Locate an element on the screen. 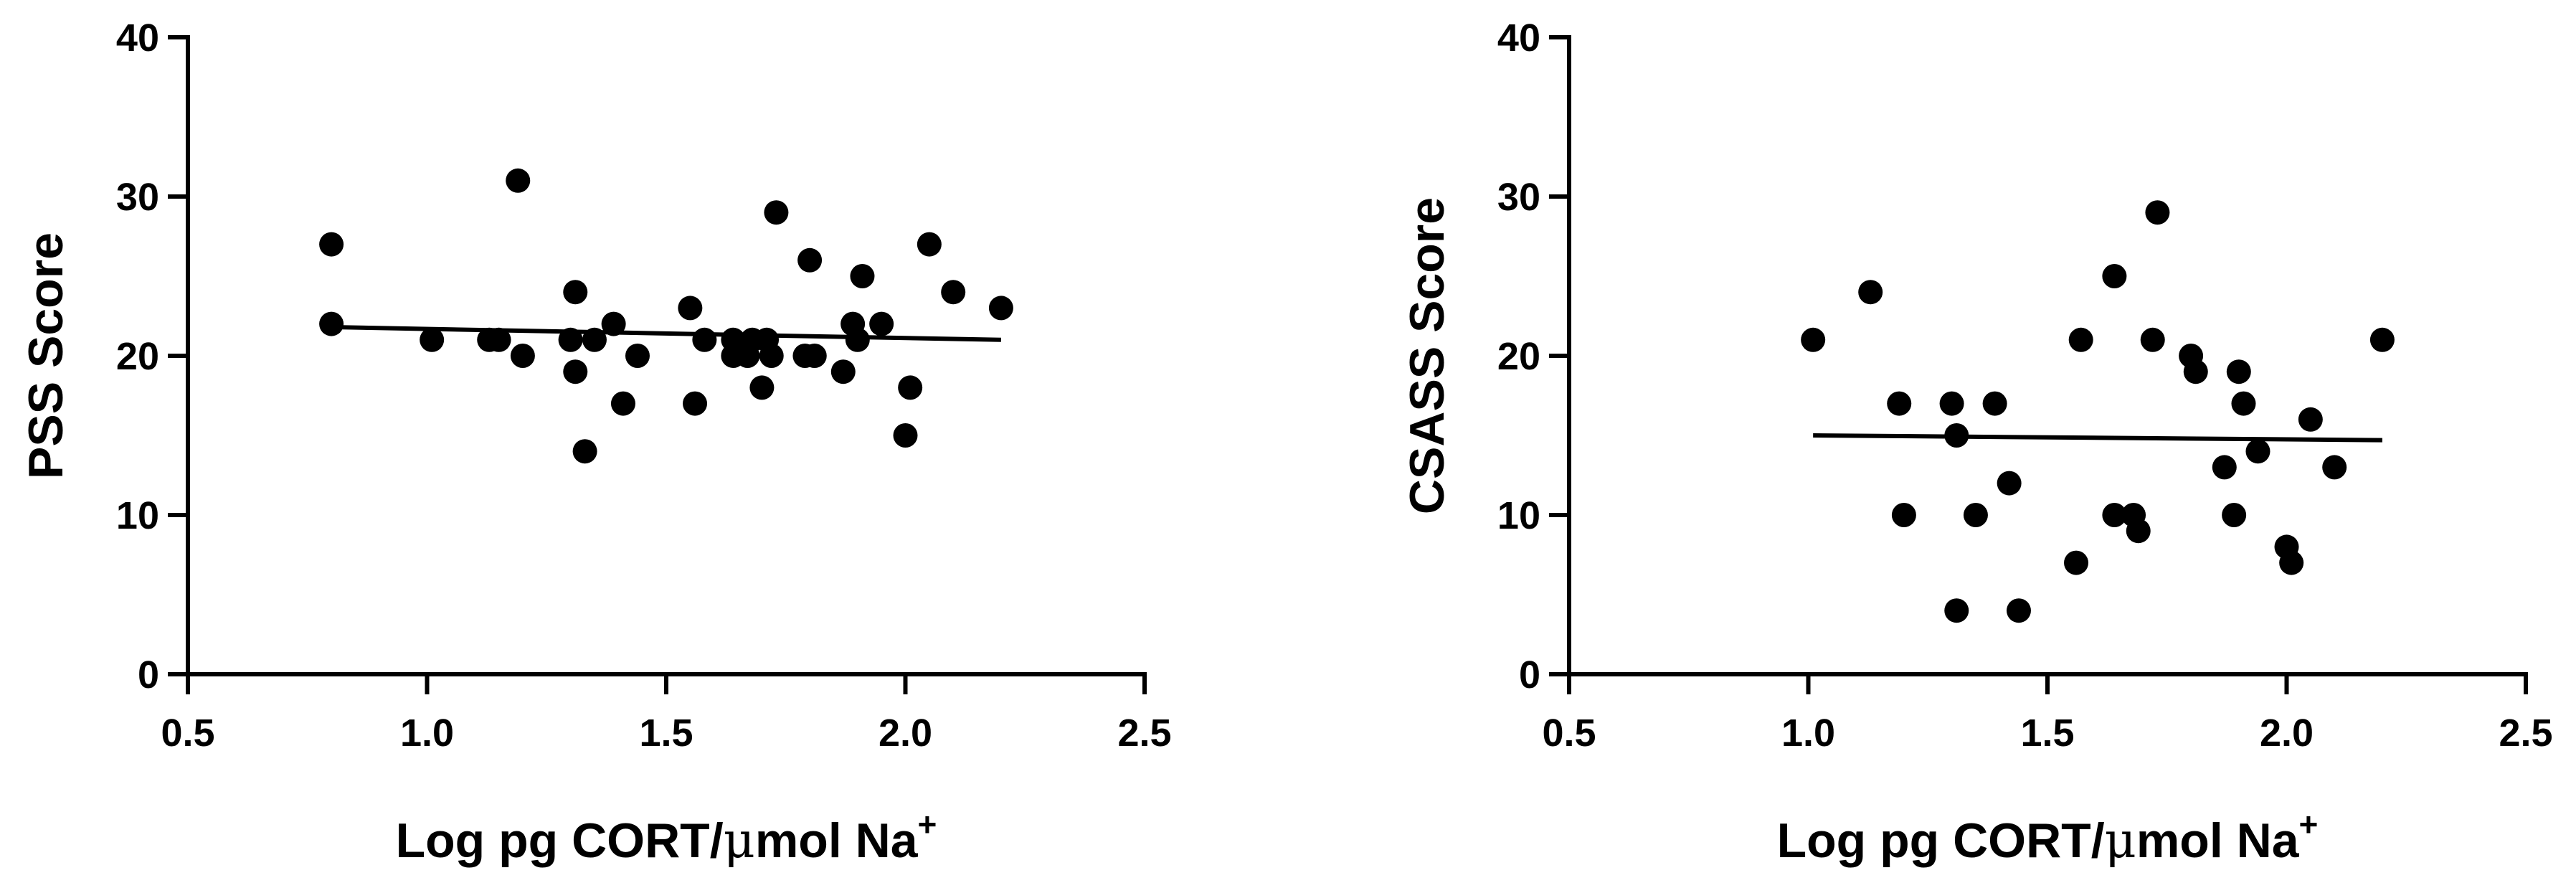 The image size is (2576, 883). chart1-trendline is located at coordinates (2097, 438).